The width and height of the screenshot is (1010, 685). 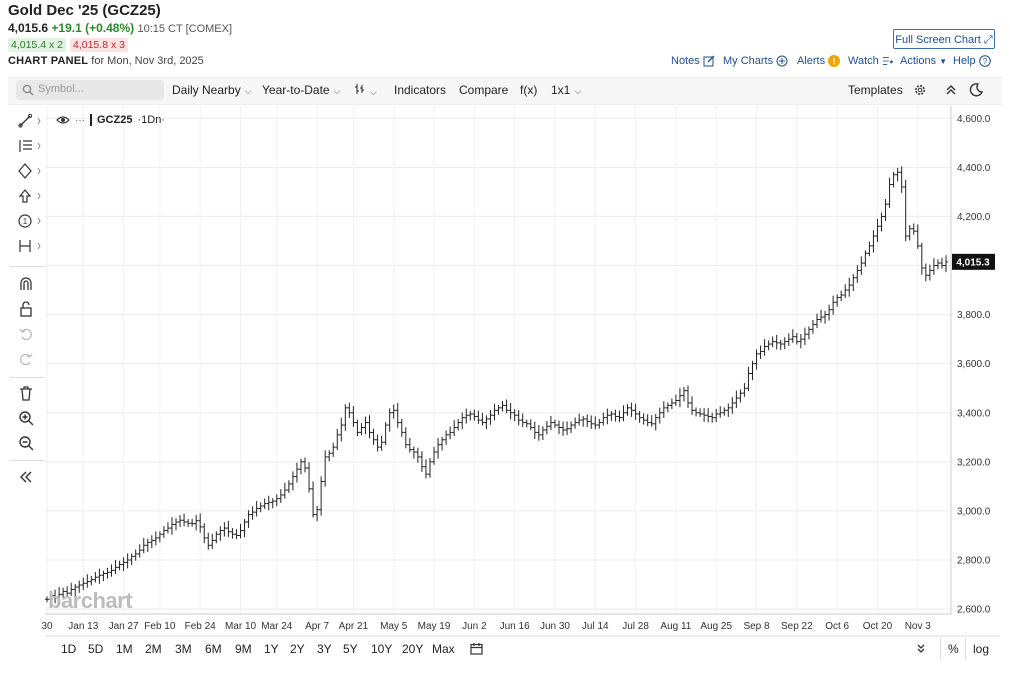 What do you see at coordinates (271, 649) in the screenshot?
I see `timeframe-1y-button: 1Y` at bounding box center [271, 649].